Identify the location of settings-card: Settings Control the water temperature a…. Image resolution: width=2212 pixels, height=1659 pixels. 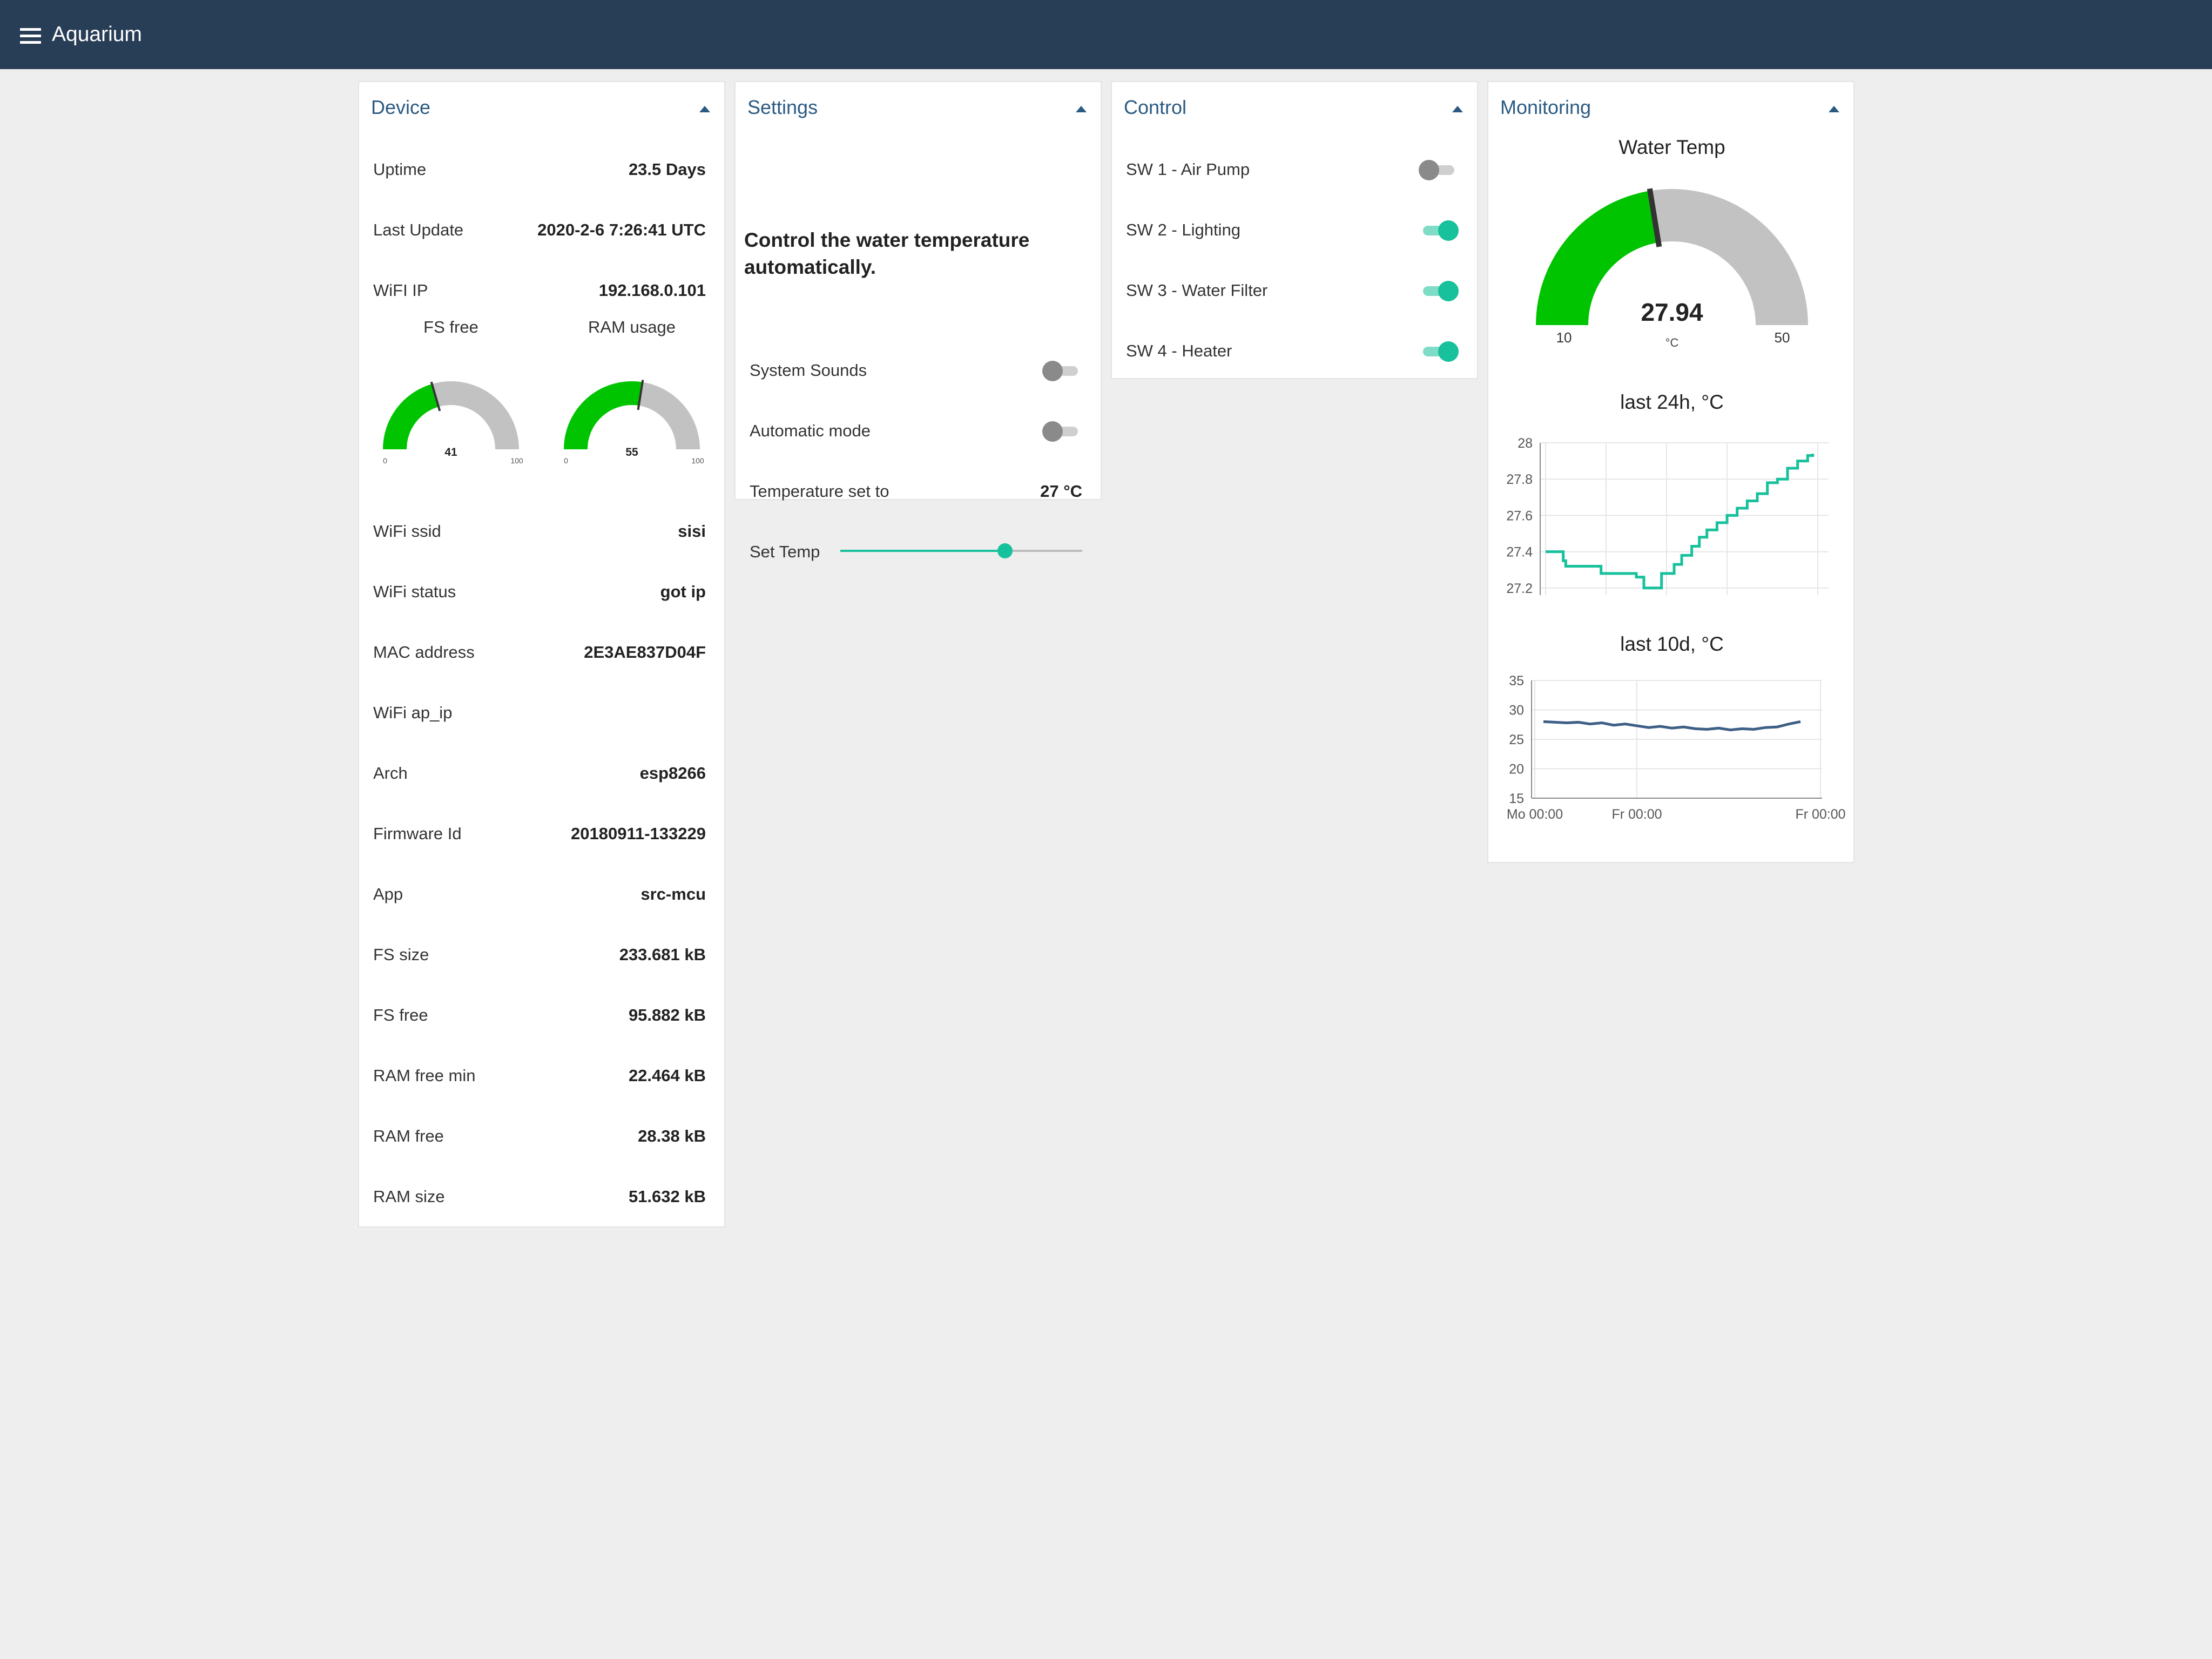
(918, 321).